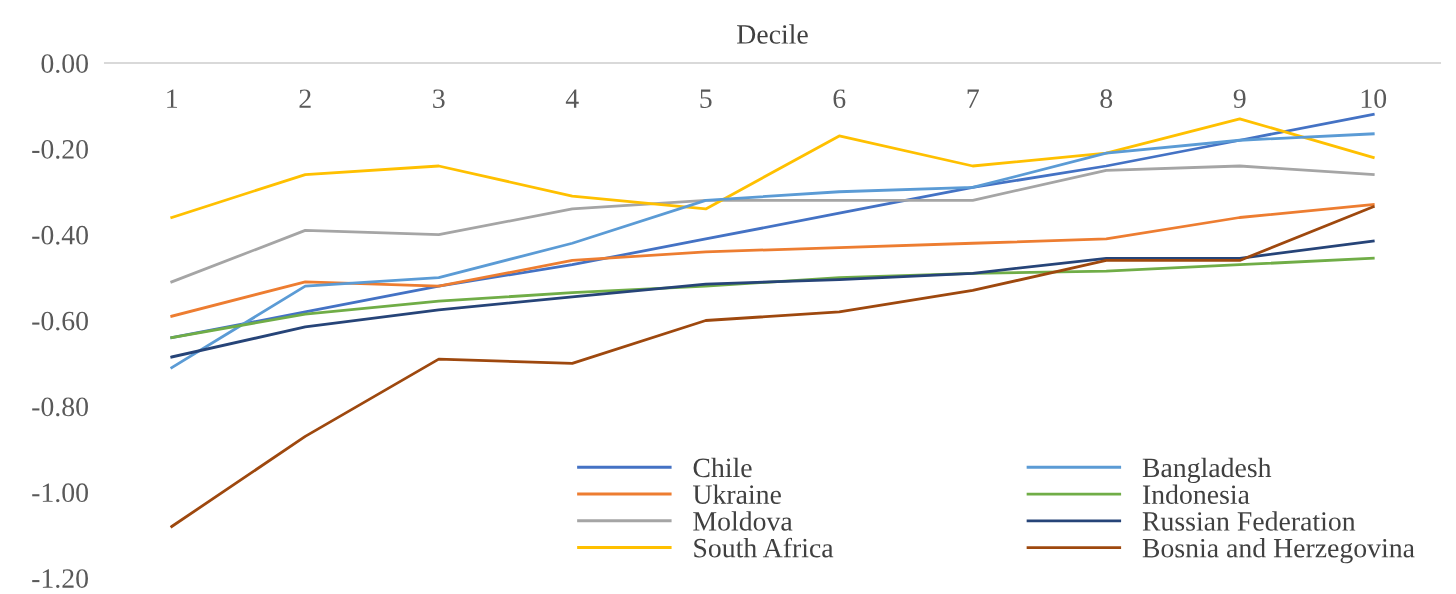 The width and height of the screenshot is (1456, 594). Describe the element at coordinates (1239, 99) in the screenshot. I see `x-tick-label: 9` at that location.